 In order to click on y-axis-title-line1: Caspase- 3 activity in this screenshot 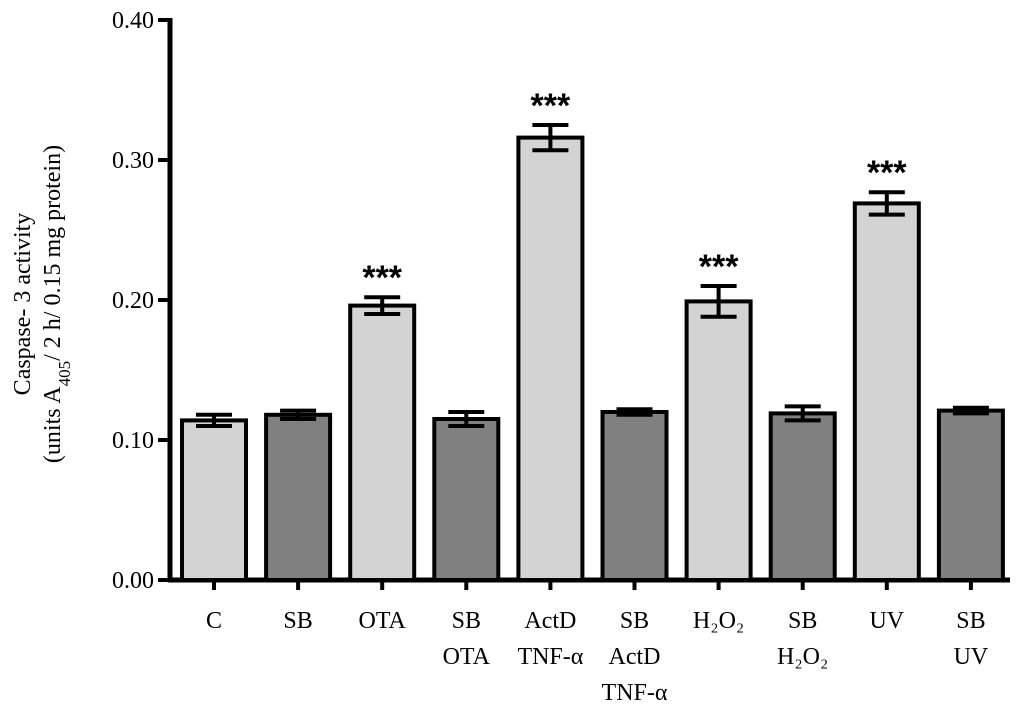, I will do `click(23, 304)`.